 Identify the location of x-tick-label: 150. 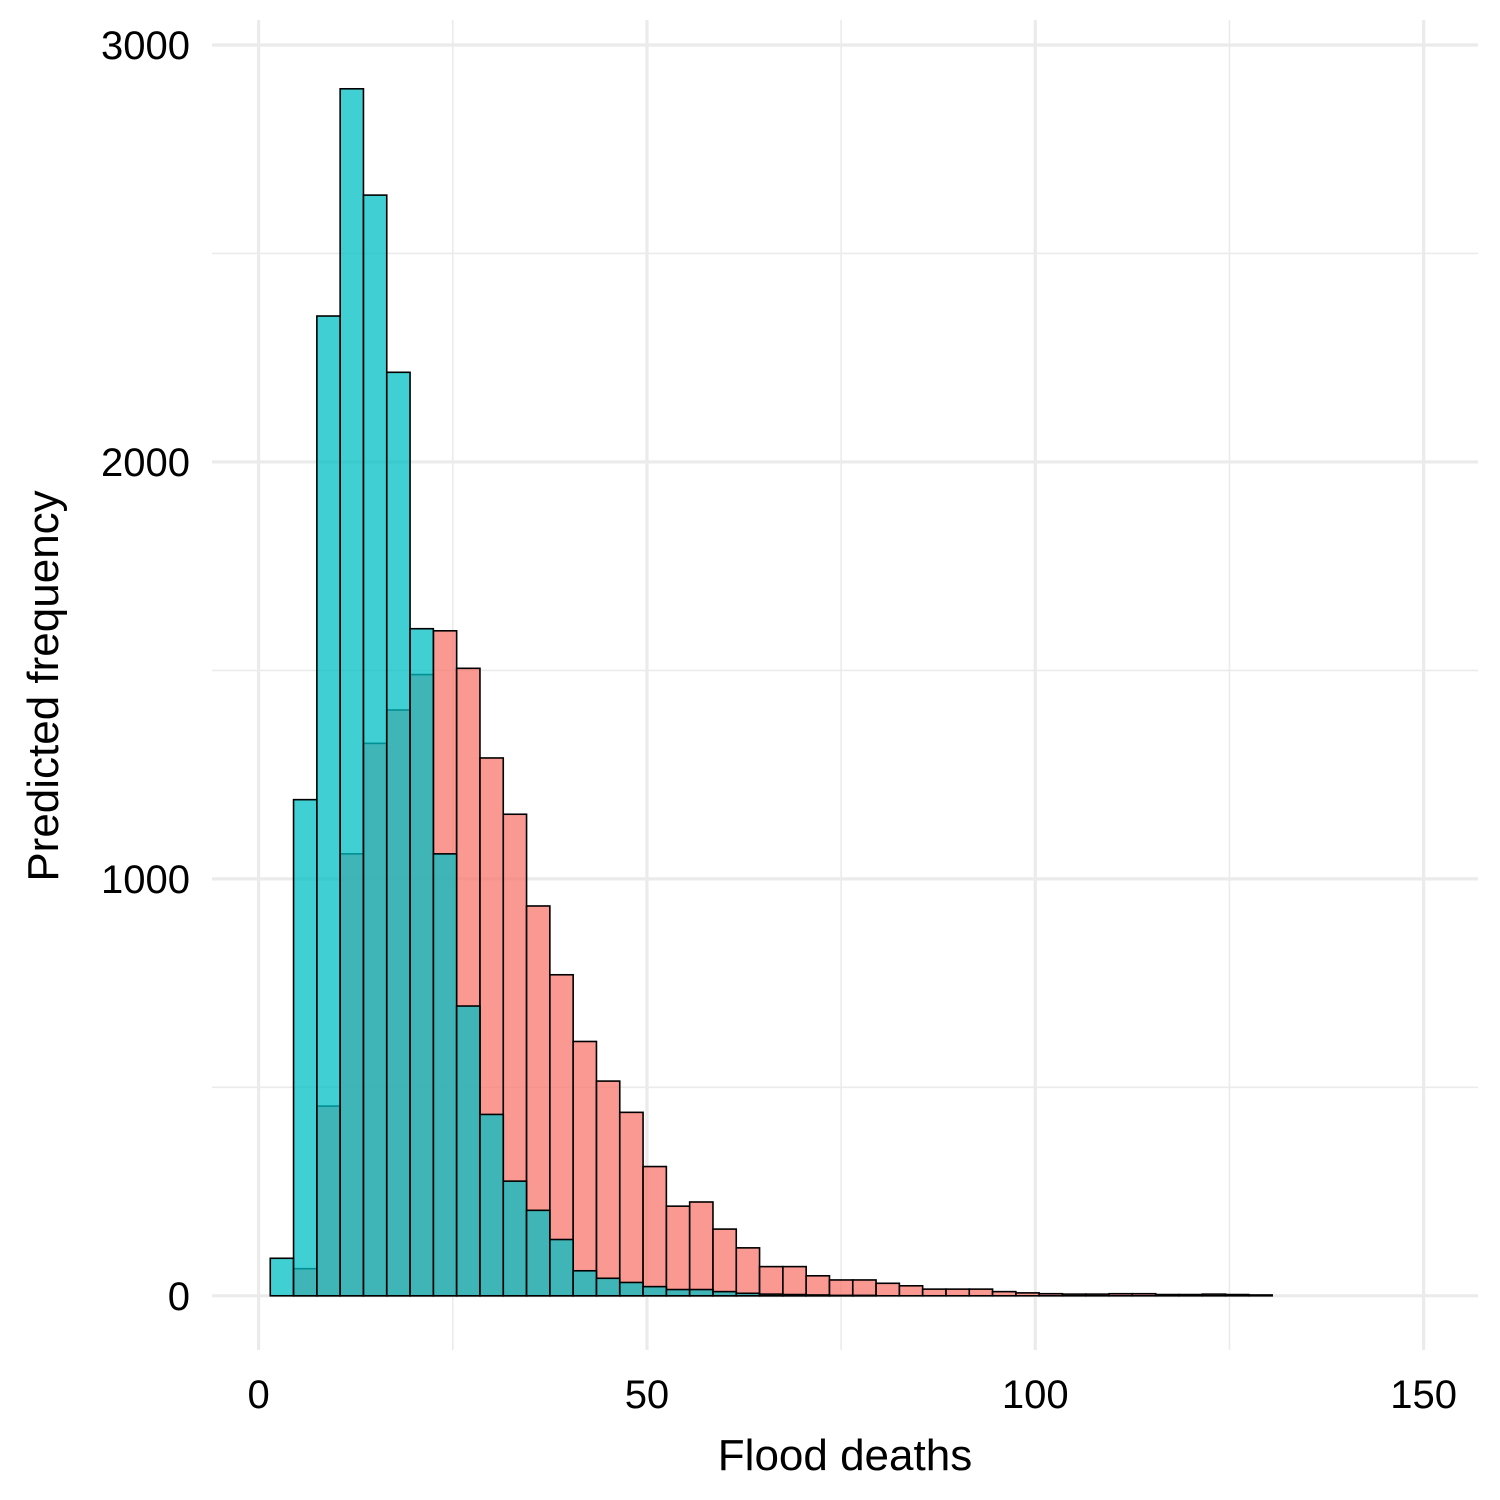
(1423, 1395).